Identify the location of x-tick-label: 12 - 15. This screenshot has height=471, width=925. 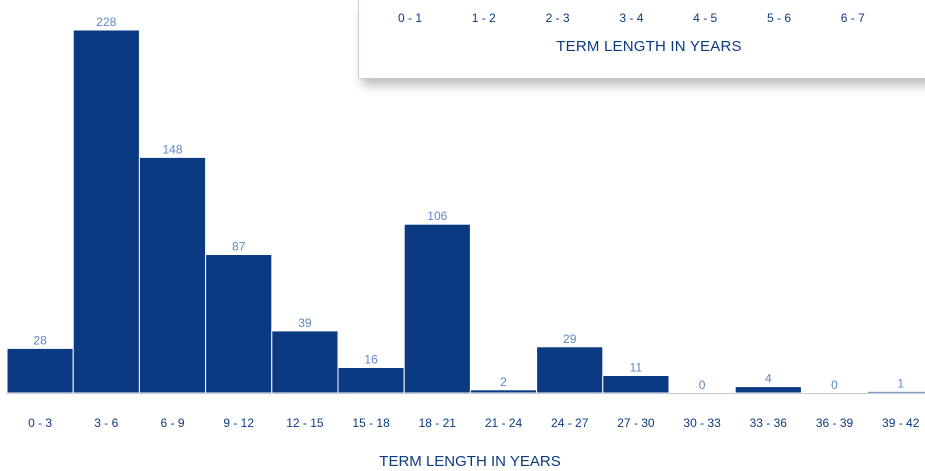
(305, 423).